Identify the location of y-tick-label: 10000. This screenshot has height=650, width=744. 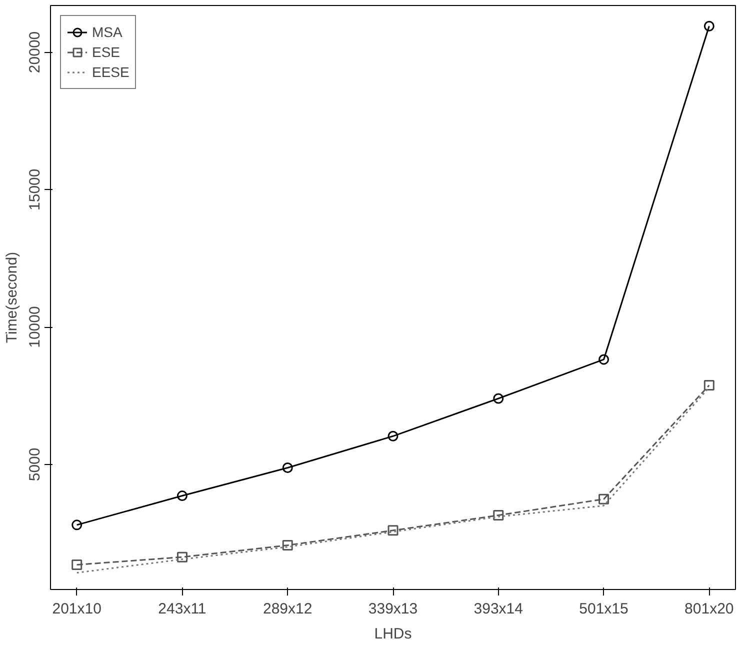
(35, 327).